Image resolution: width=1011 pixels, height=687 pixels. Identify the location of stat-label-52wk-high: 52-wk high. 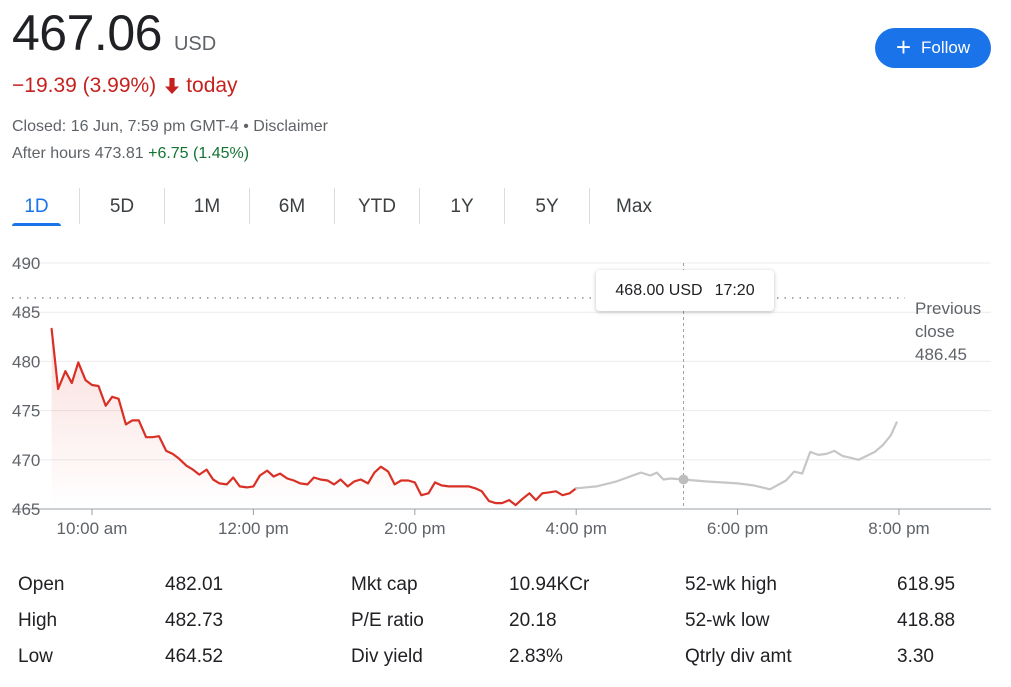
(731, 584).